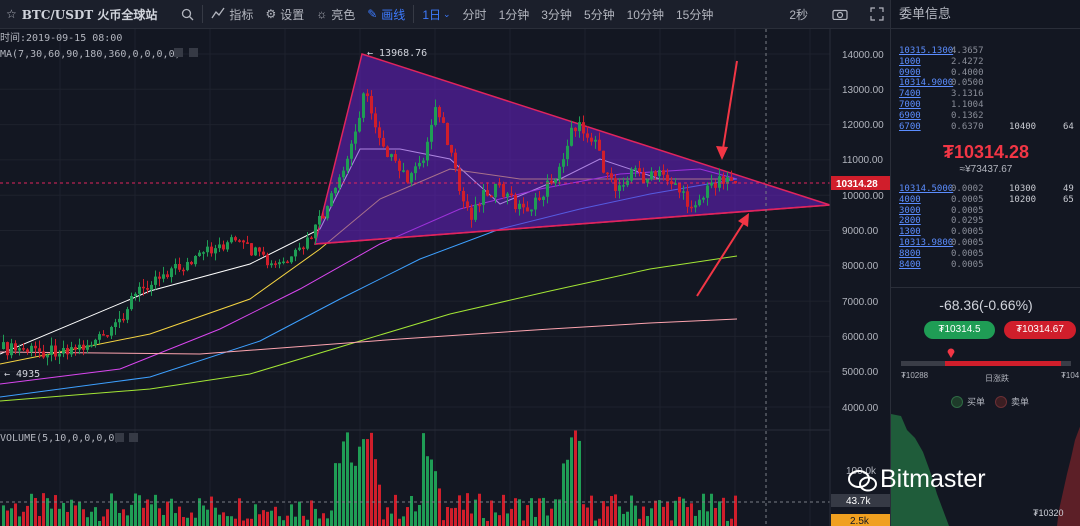  I want to click on order-row: 0900 0.4000, so click(985, 73).